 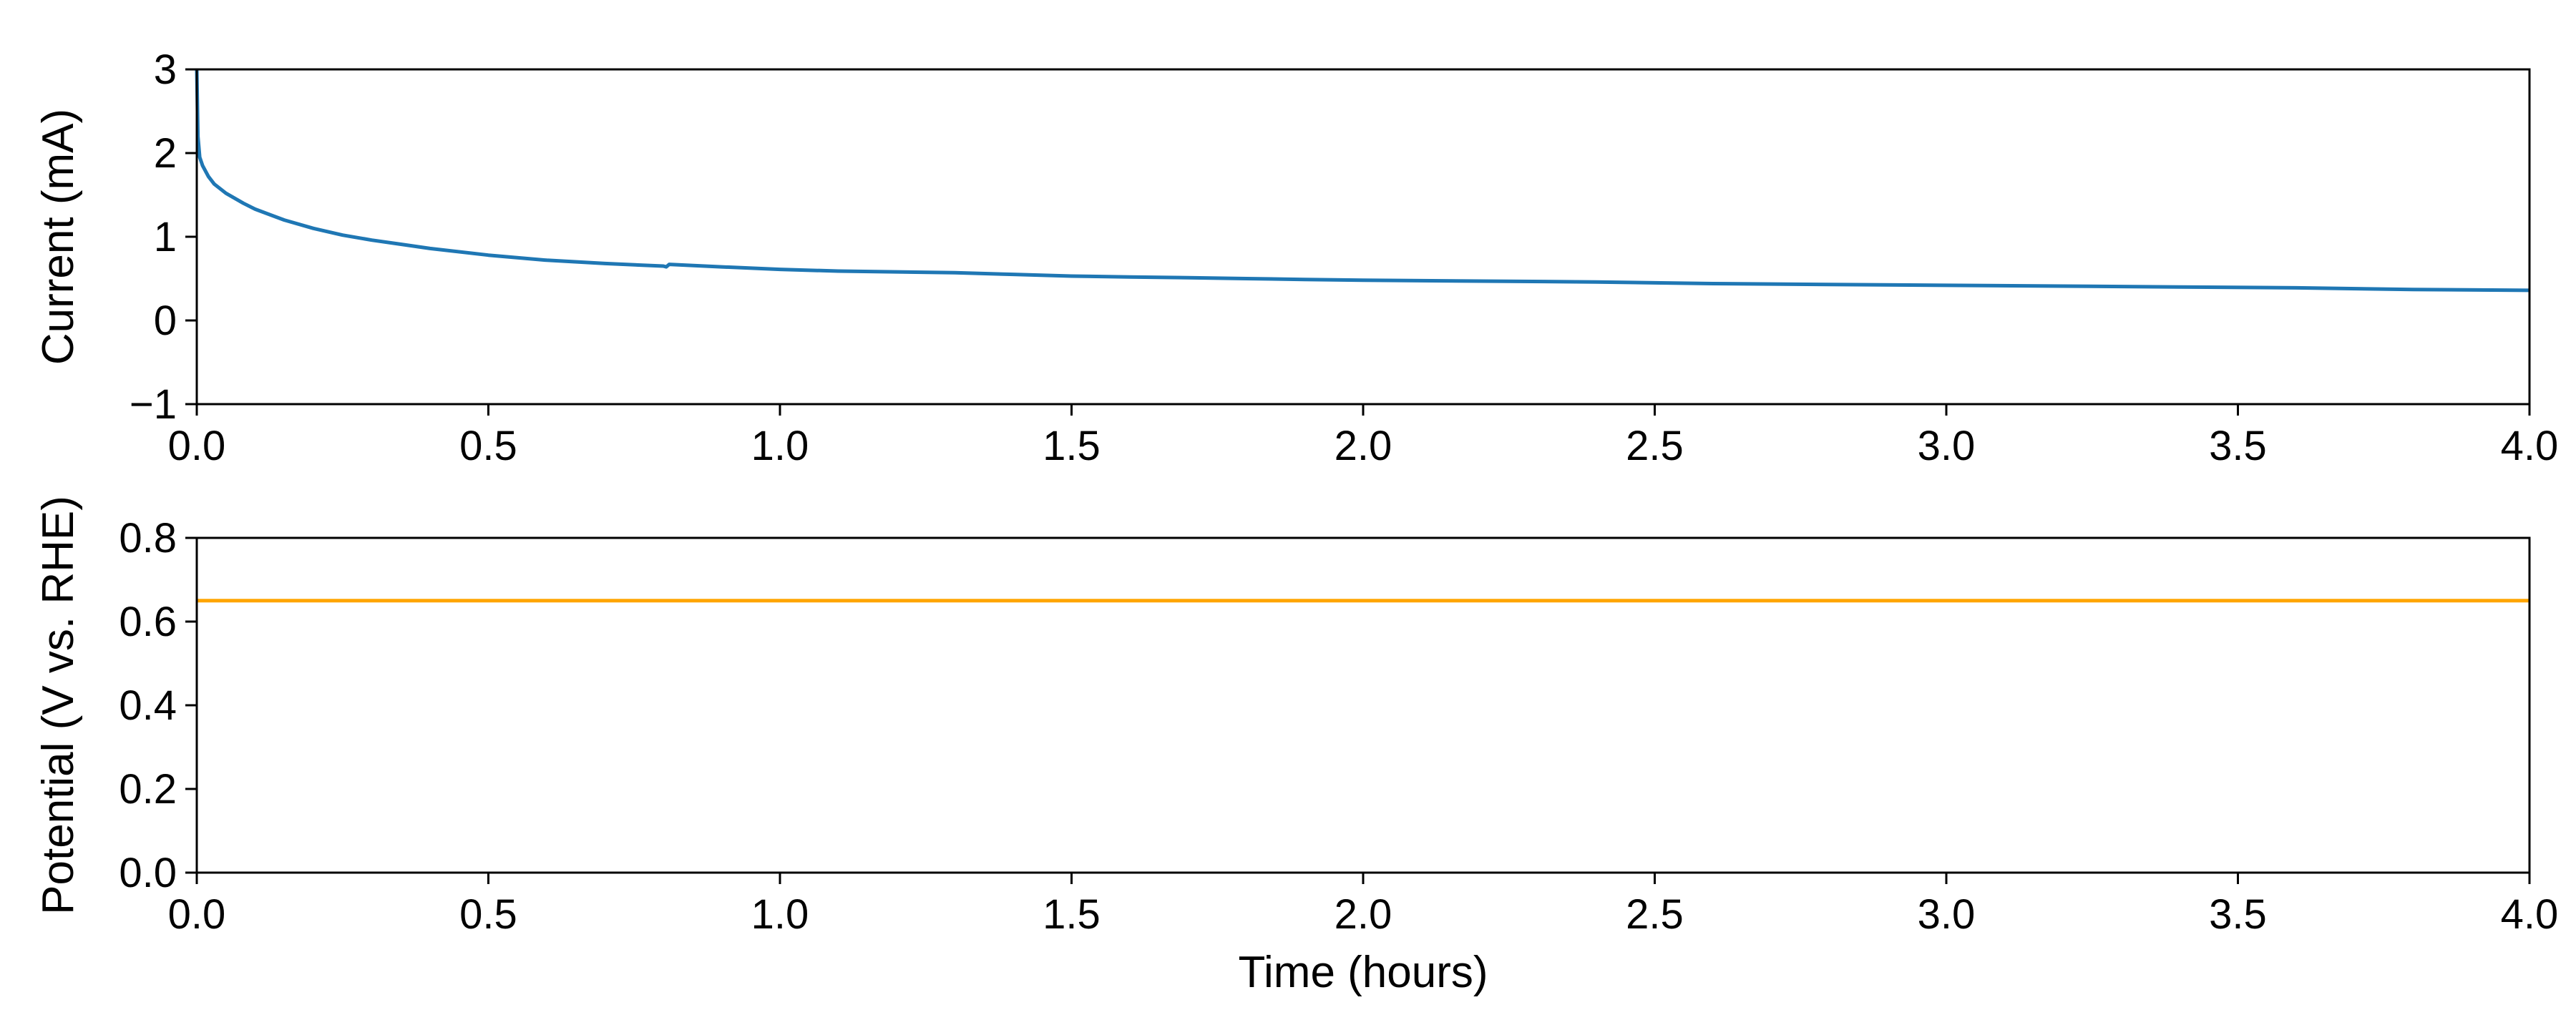 I want to click on current-x-ticks: 0.0 0.5 1.0 1.5 2.0 2.5 3.0 3.5 4.0, so click(x=1363, y=436).